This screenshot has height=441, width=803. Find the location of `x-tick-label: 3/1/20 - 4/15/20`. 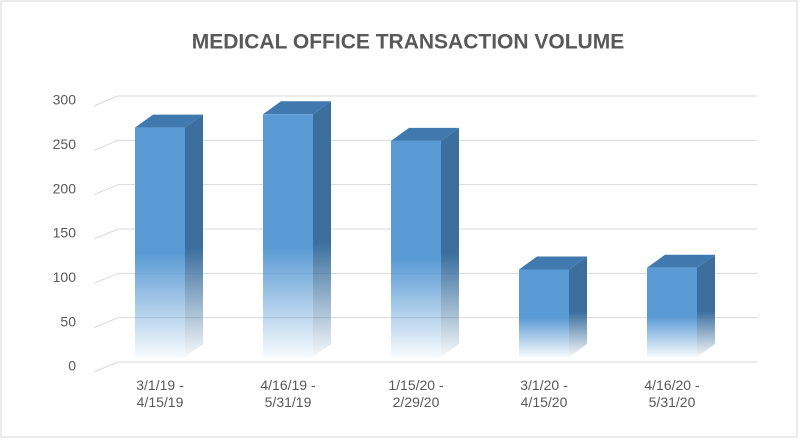

x-tick-label: 3/1/20 - 4/15/20 is located at coordinates (544, 393).